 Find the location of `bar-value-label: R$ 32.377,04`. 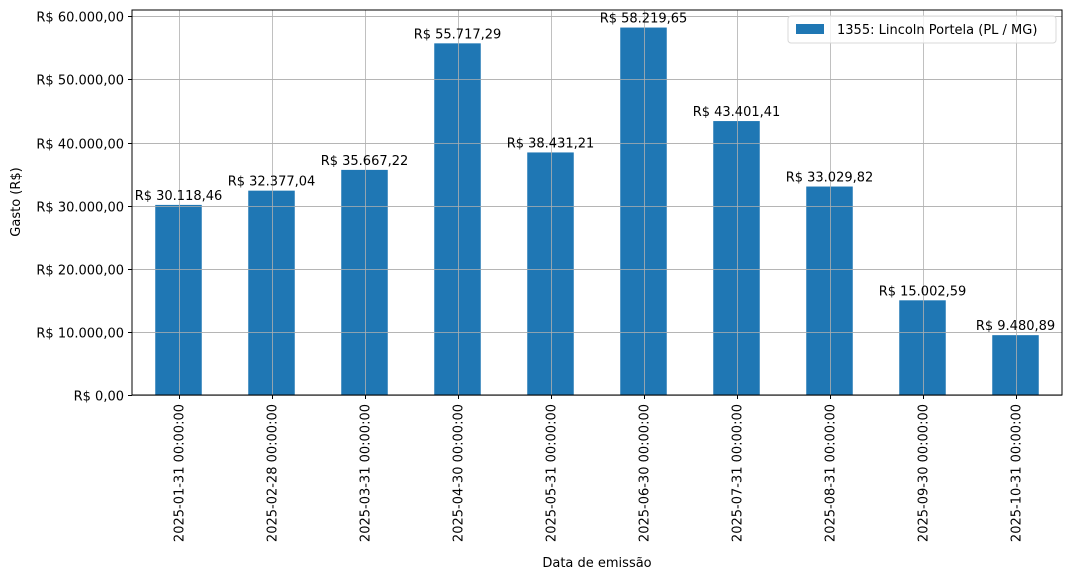

bar-value-label: R$ 32.377,04 is located at coordinates (272, 182).